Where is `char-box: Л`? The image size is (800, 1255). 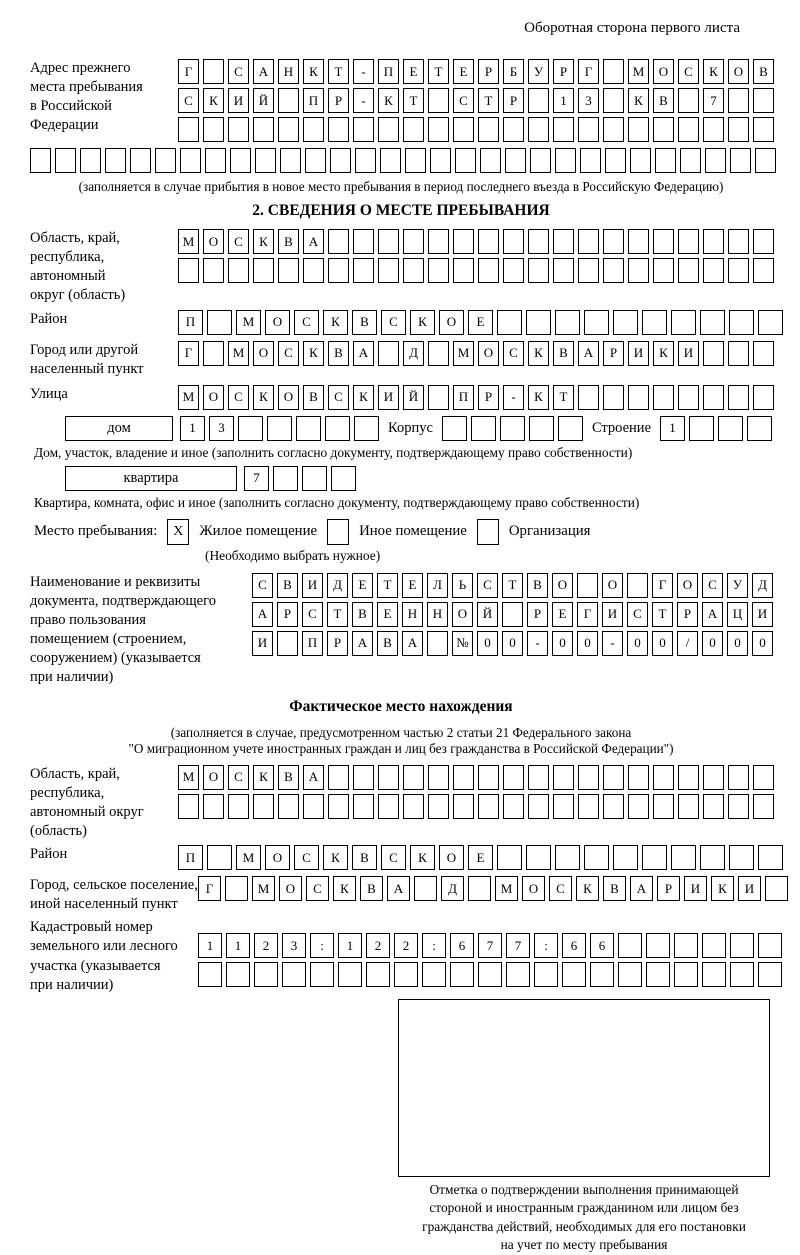
char-box: Л is located at coordinates (437, 585).